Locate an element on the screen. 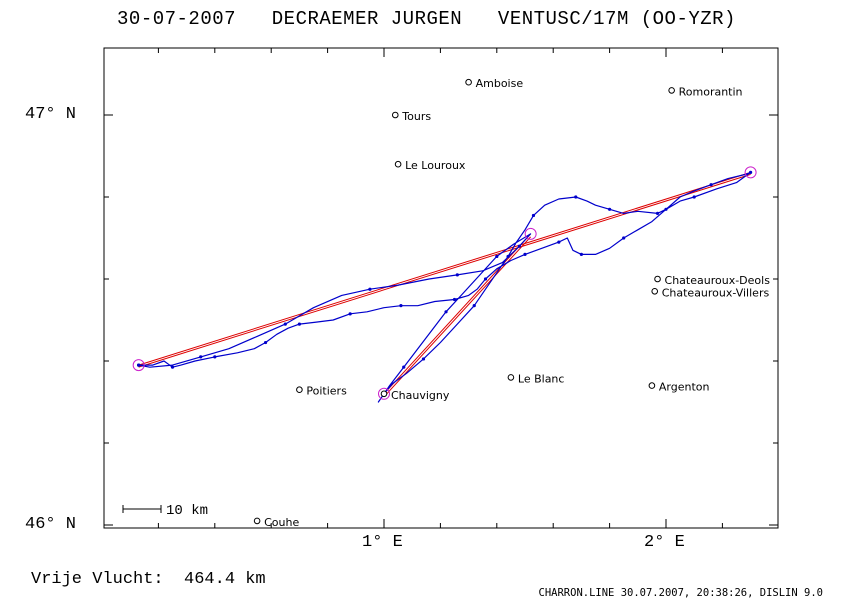 This screenshot has height=603, width=853. title-glider: VENTUSC/17M (OO-YZR) is located at coordinates (616, 19).